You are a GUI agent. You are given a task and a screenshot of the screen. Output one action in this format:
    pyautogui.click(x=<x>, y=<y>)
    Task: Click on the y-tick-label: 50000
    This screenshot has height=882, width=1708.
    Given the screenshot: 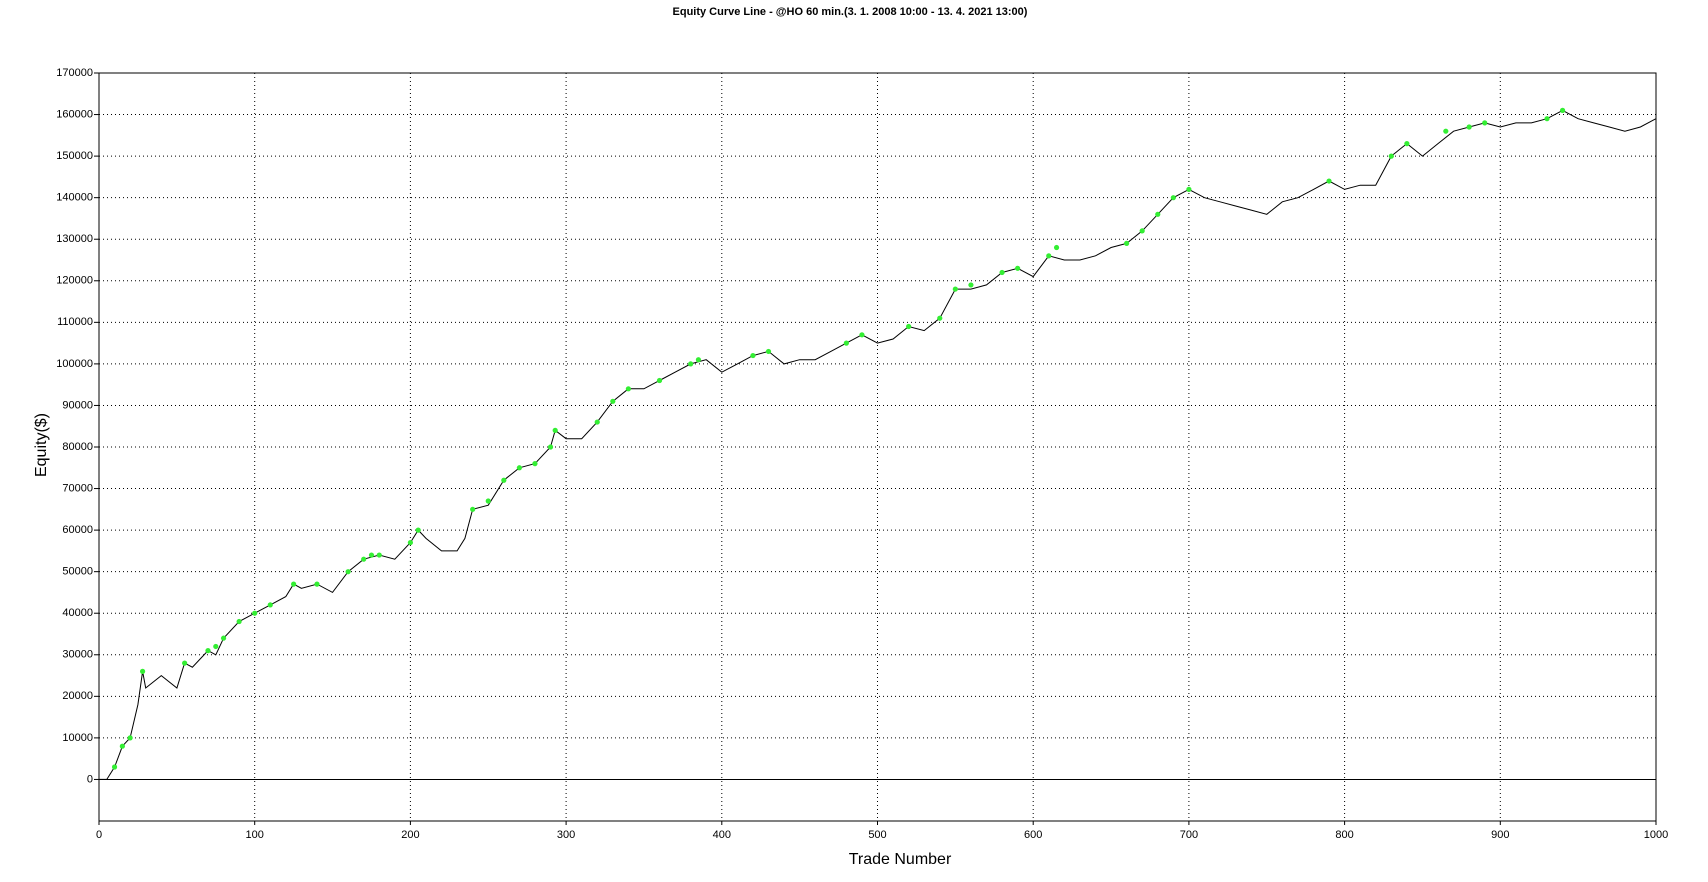 What is the action you would take?
    pyautogui.click(x=77, y=572)
    